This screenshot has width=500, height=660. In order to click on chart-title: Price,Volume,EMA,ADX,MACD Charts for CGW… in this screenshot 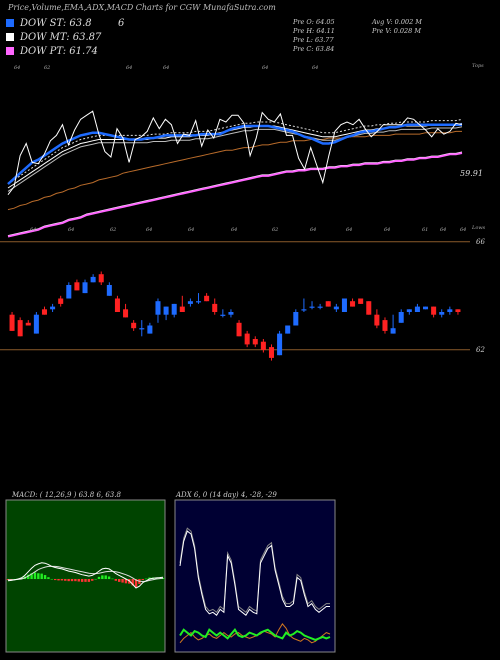, I will do `click(142, 7)`.